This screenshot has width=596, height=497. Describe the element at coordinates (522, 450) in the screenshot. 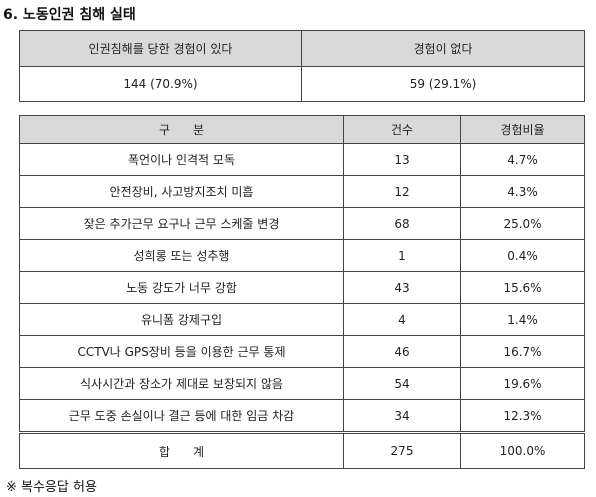

I see `total-ratio: 100.0%` at that location.